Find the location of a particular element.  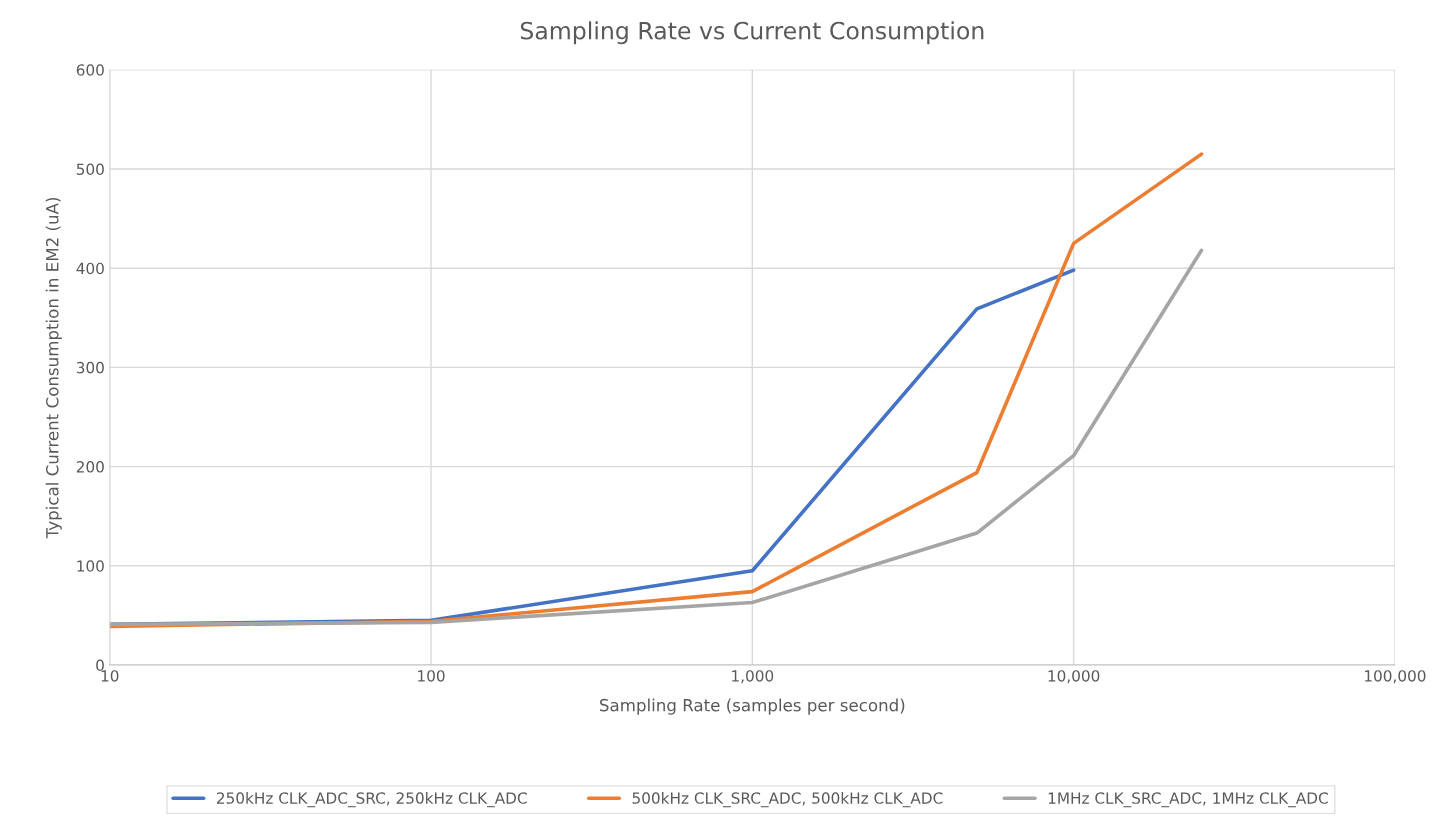

y-tick-label: 500 is located at coordinates (90, 169).